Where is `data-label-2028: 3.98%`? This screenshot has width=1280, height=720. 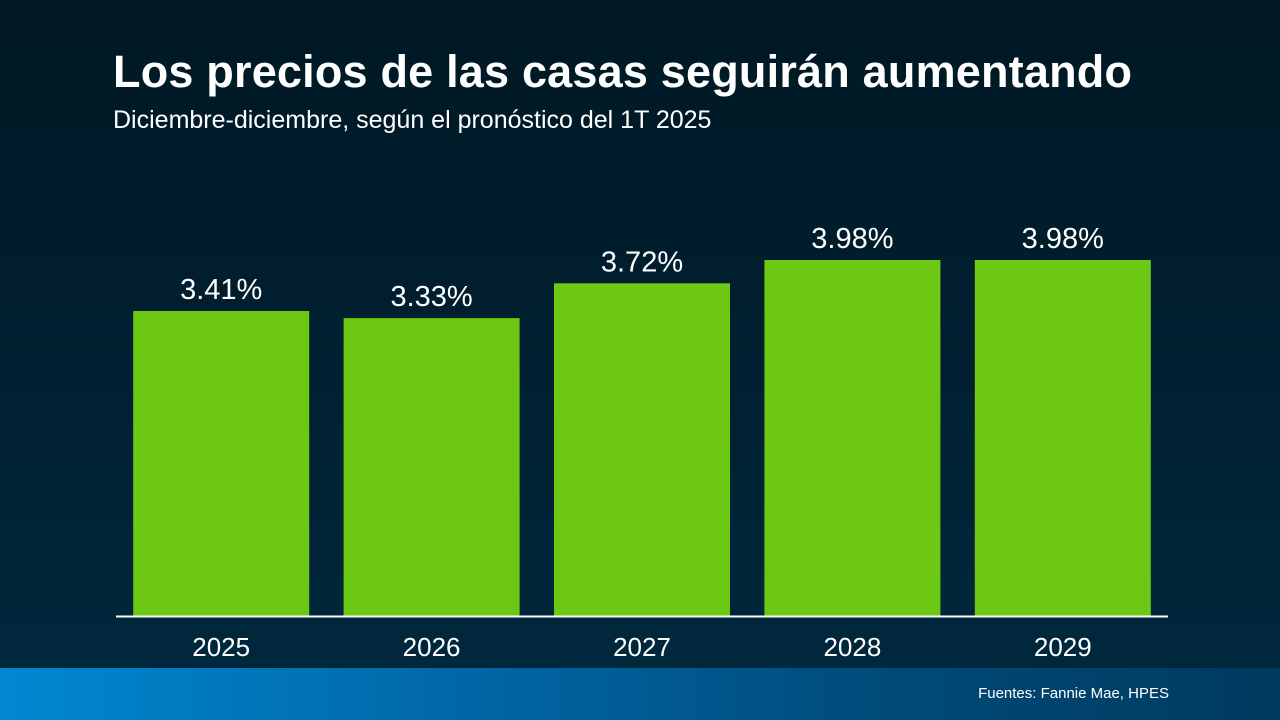 data-label-2028: 3.98% is located at coordinates (852, 239).